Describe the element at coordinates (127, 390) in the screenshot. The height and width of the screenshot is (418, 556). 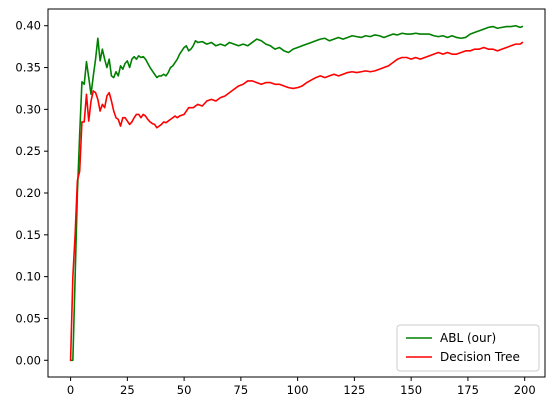
I see `x-tick-label: 25` at that location.